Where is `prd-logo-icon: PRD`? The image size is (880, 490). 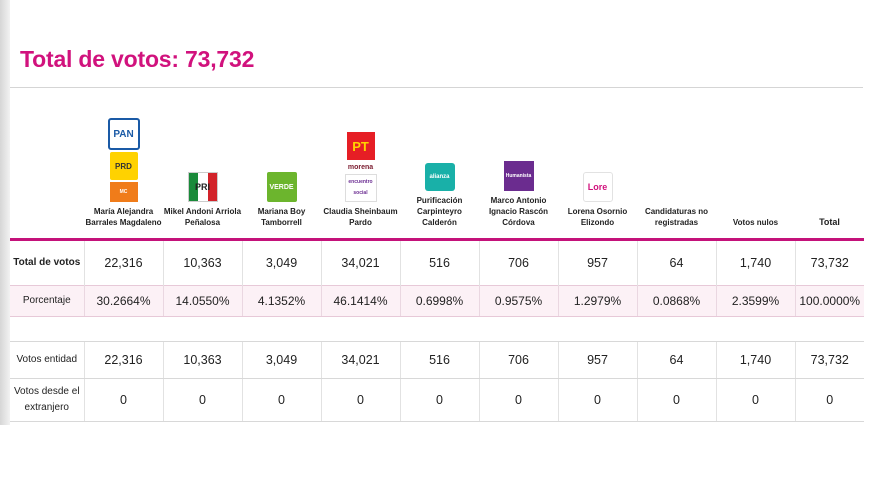 prd-logo-icon: PRD is located at coordinates (123, 166).